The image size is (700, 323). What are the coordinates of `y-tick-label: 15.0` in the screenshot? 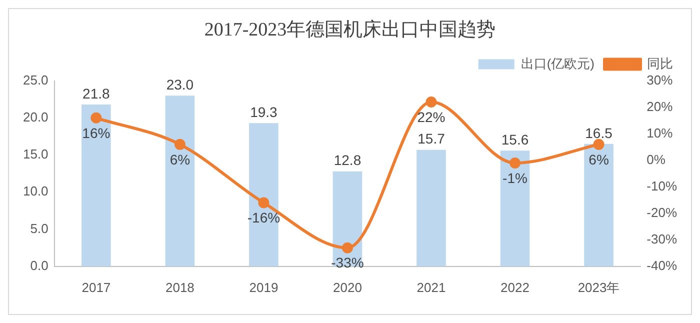 It's located at (35, 154).